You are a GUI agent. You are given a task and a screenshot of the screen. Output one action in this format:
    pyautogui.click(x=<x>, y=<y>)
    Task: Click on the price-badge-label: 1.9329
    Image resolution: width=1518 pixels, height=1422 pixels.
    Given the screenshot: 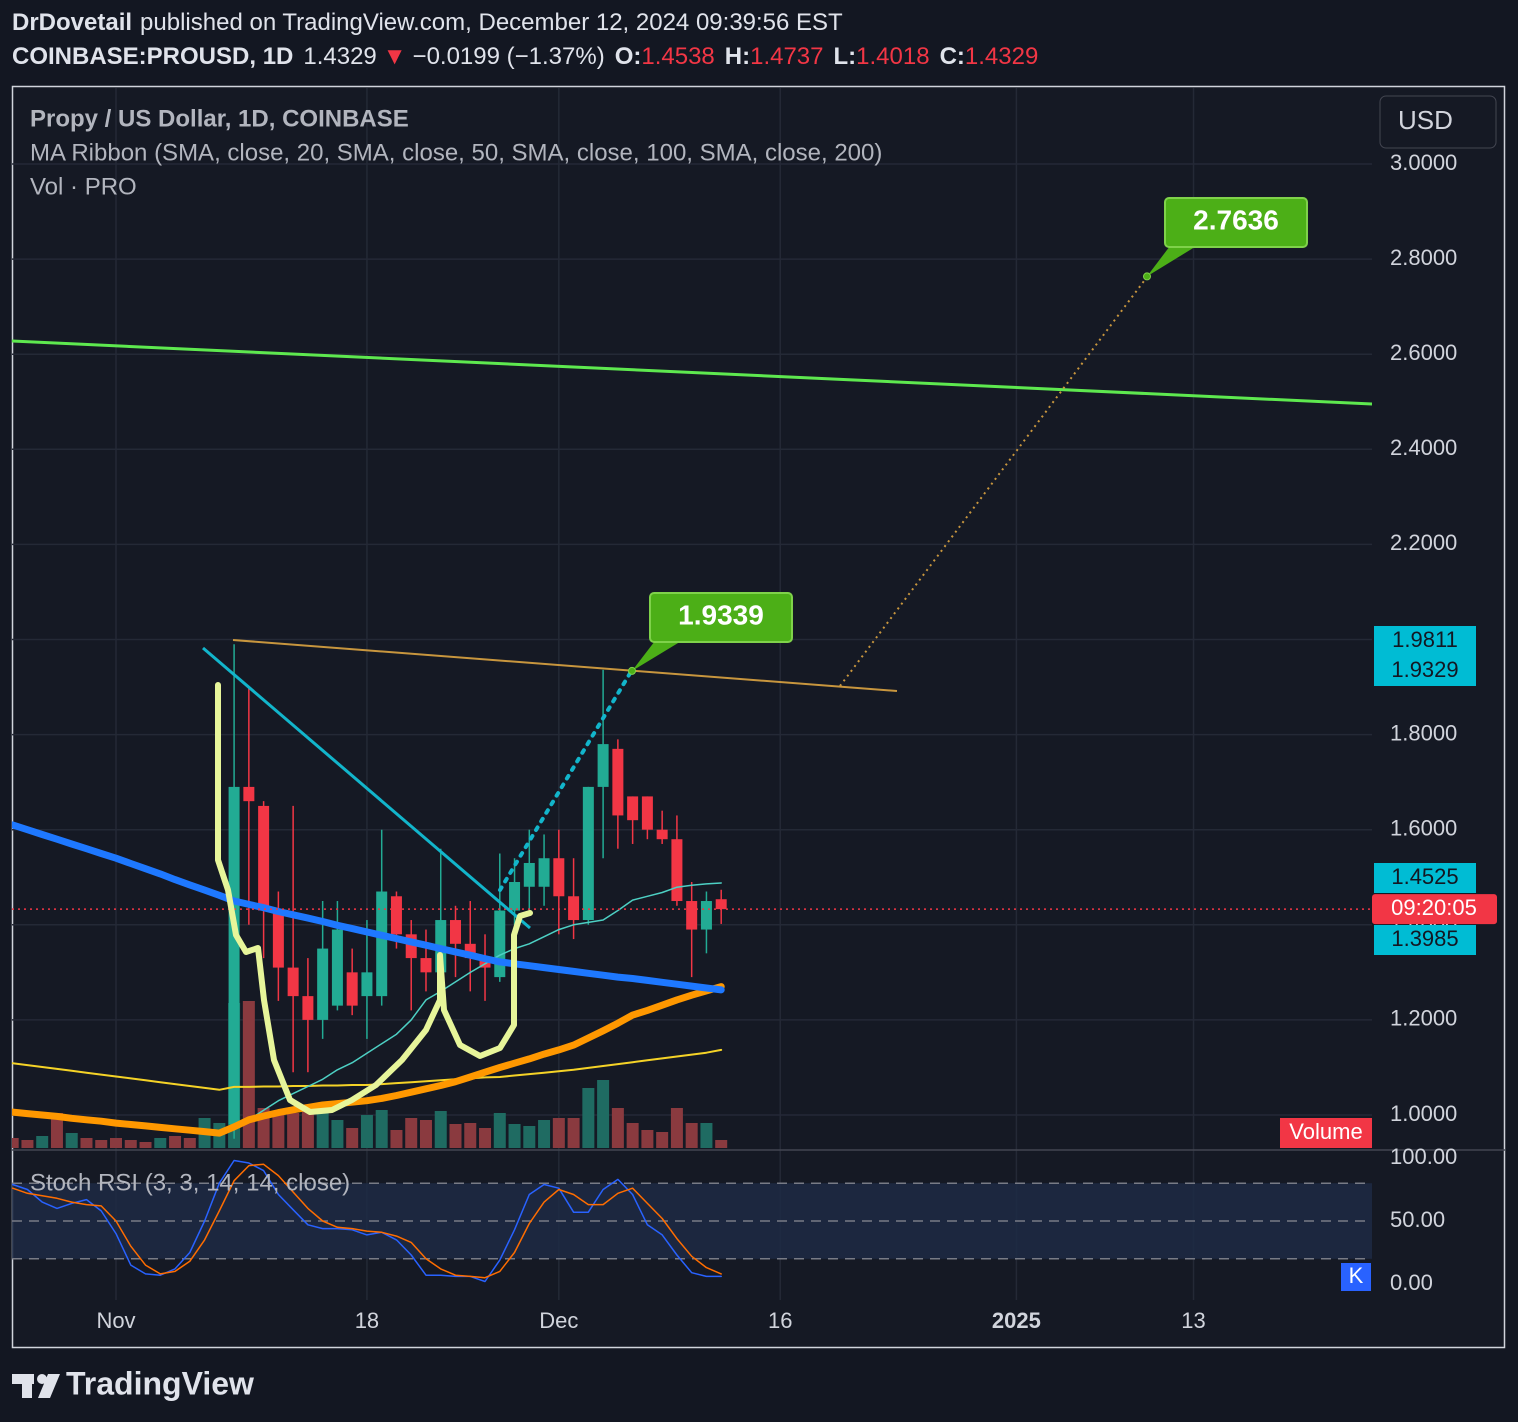 What is the action you would take?
    pyautogui.click(x=1424, y=669)
    